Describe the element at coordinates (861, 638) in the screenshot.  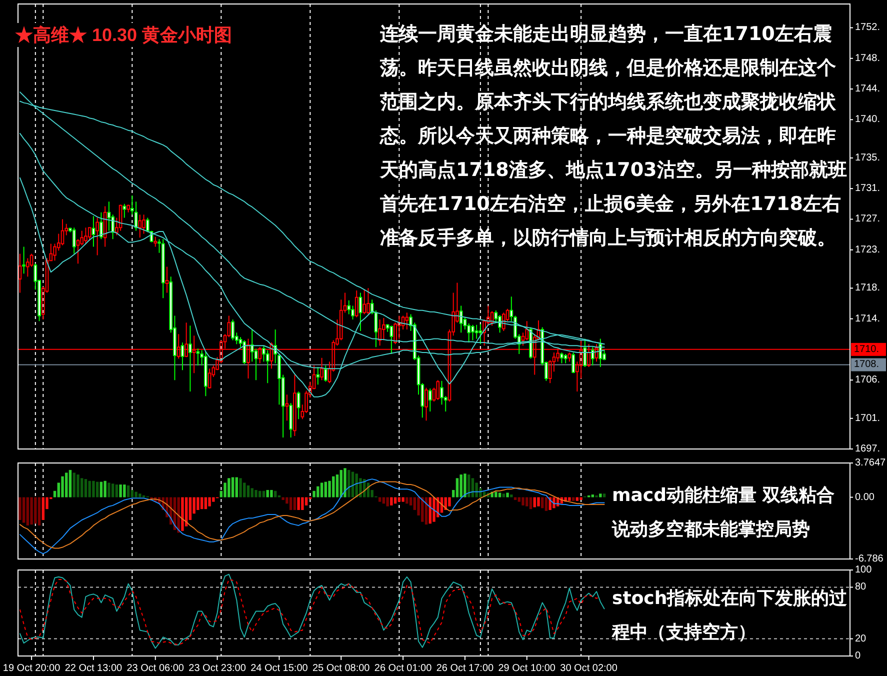
I see `y-tick-label: 20` at that location.